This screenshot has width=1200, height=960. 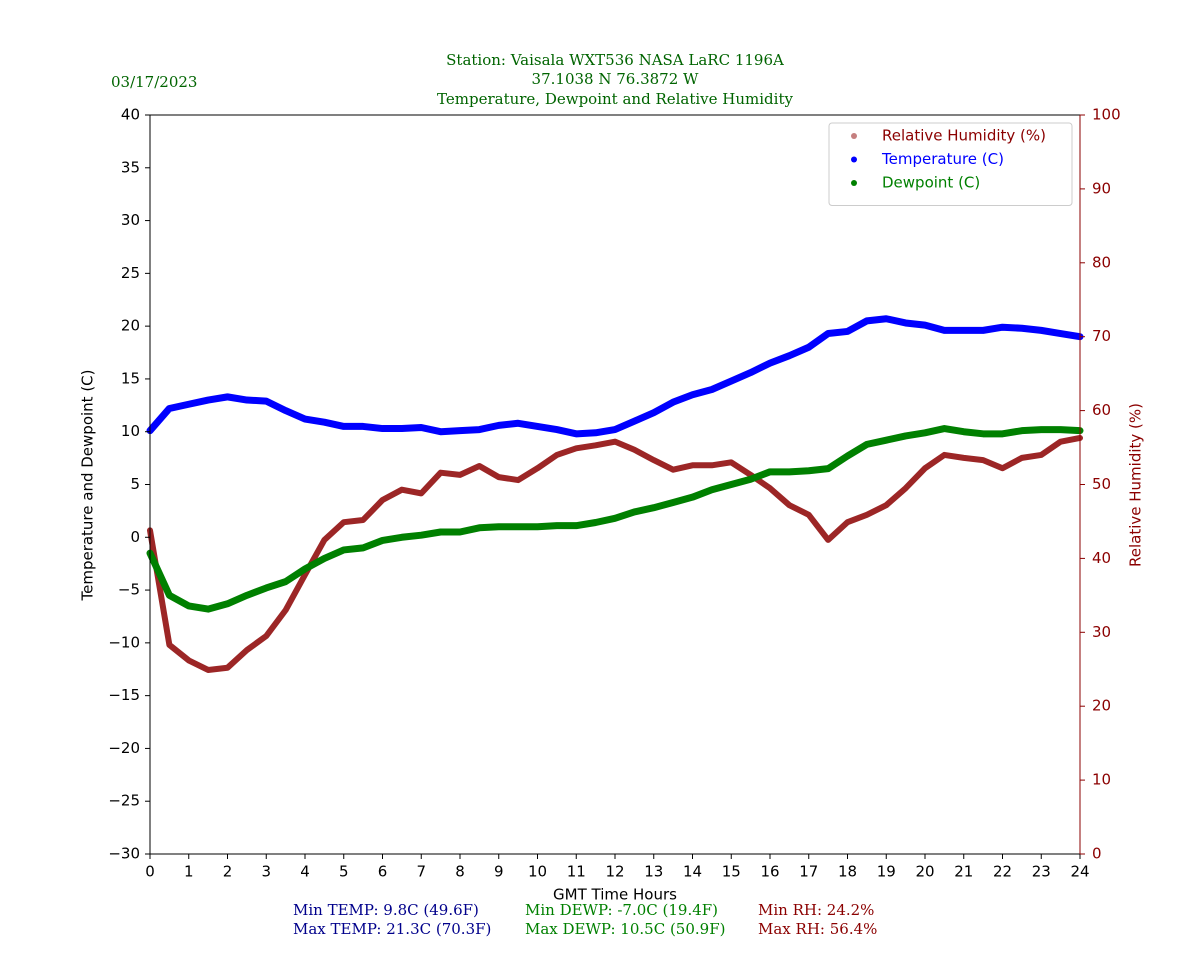 I want to click on x-axis-label: GMT Time Hours, so click(x=615, y=895).